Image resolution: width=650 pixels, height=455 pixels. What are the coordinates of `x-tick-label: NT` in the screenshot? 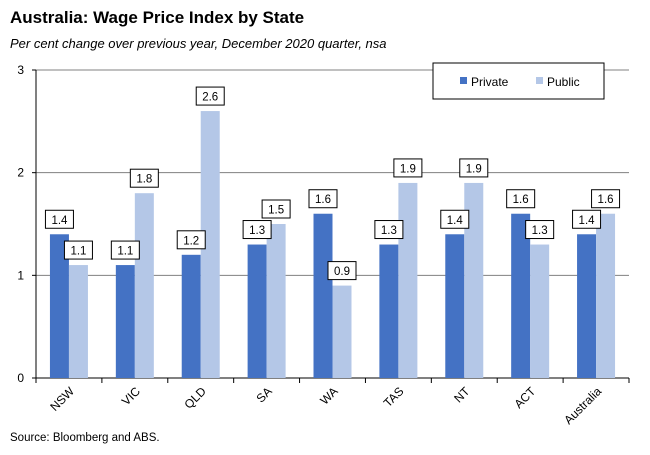 It's located at (462, 395).